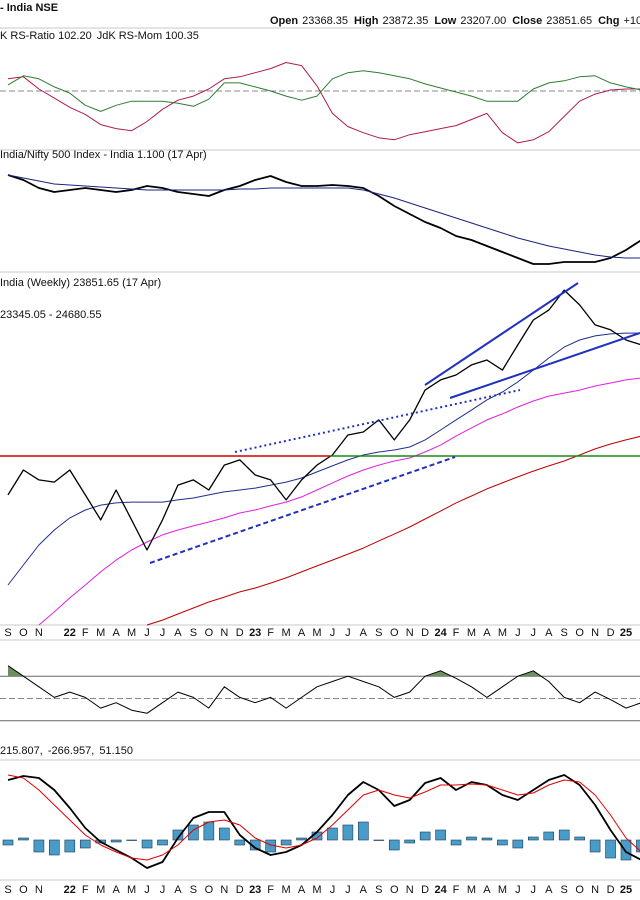  I want to click on panel-title: India (Weekly) 23851.65 (17 Apr), so click(80, 283).